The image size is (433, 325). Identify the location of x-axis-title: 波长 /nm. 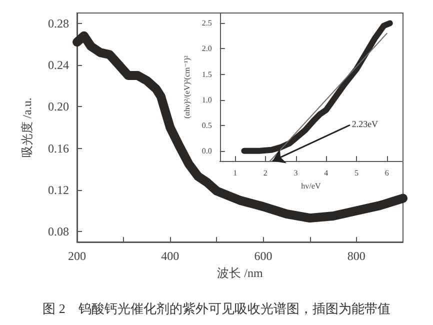
(240, 273).